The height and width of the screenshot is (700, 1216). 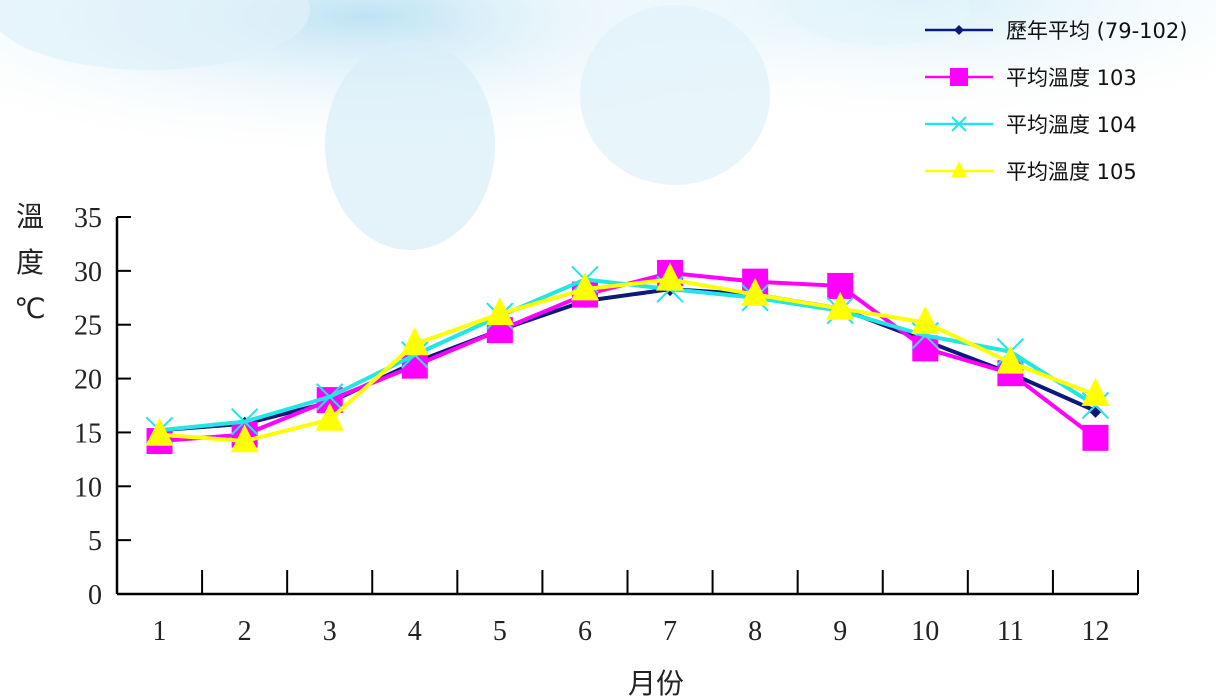 What do you see at coordinates (330, 631) in the screenshot?
I see `x-tick-label: 3` at bounding box center [330, 631].